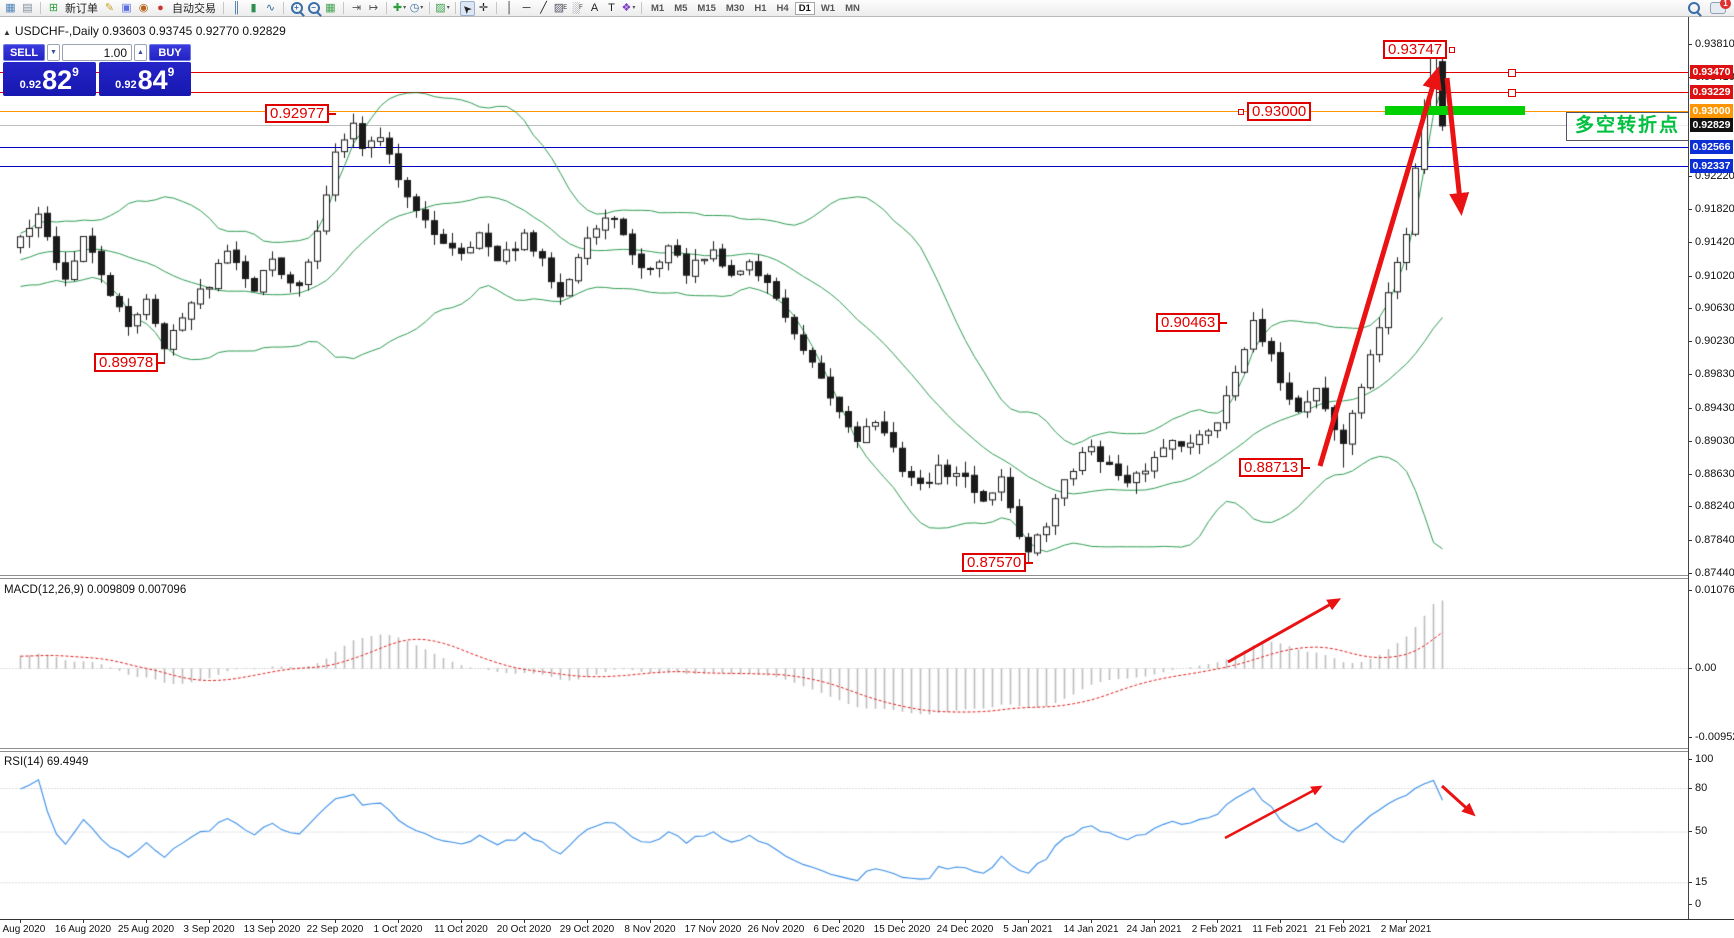 The width and height of the screenshot is (1734, 938). Describe the element at coordinates (160, 7) in the screenshot. I see `autotrading-icon: ●` at that location.